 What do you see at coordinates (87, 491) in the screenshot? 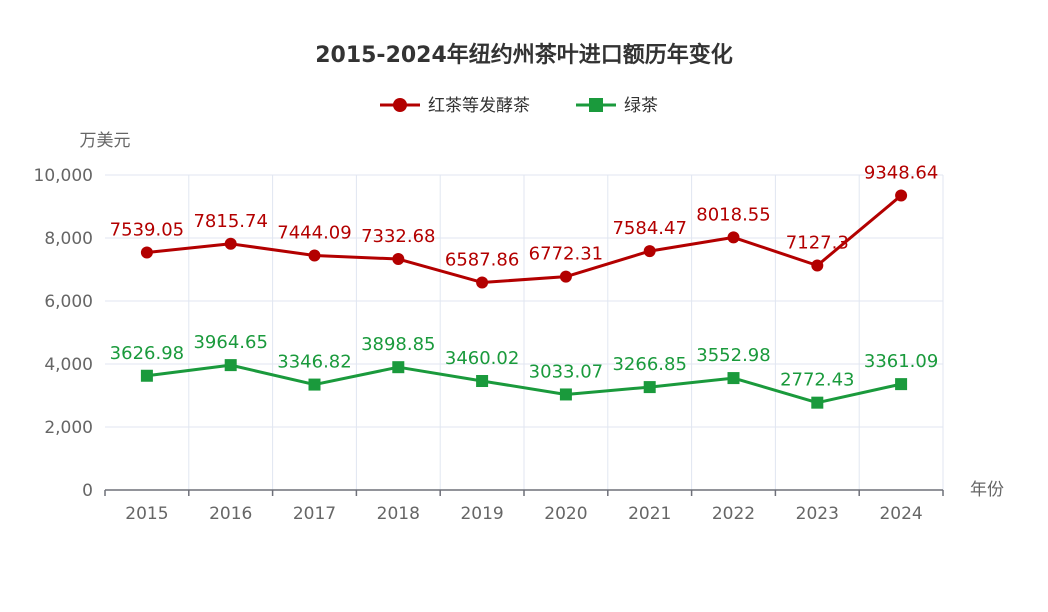
I see `y-tick-label: 0` at bounding box center [87, 491].